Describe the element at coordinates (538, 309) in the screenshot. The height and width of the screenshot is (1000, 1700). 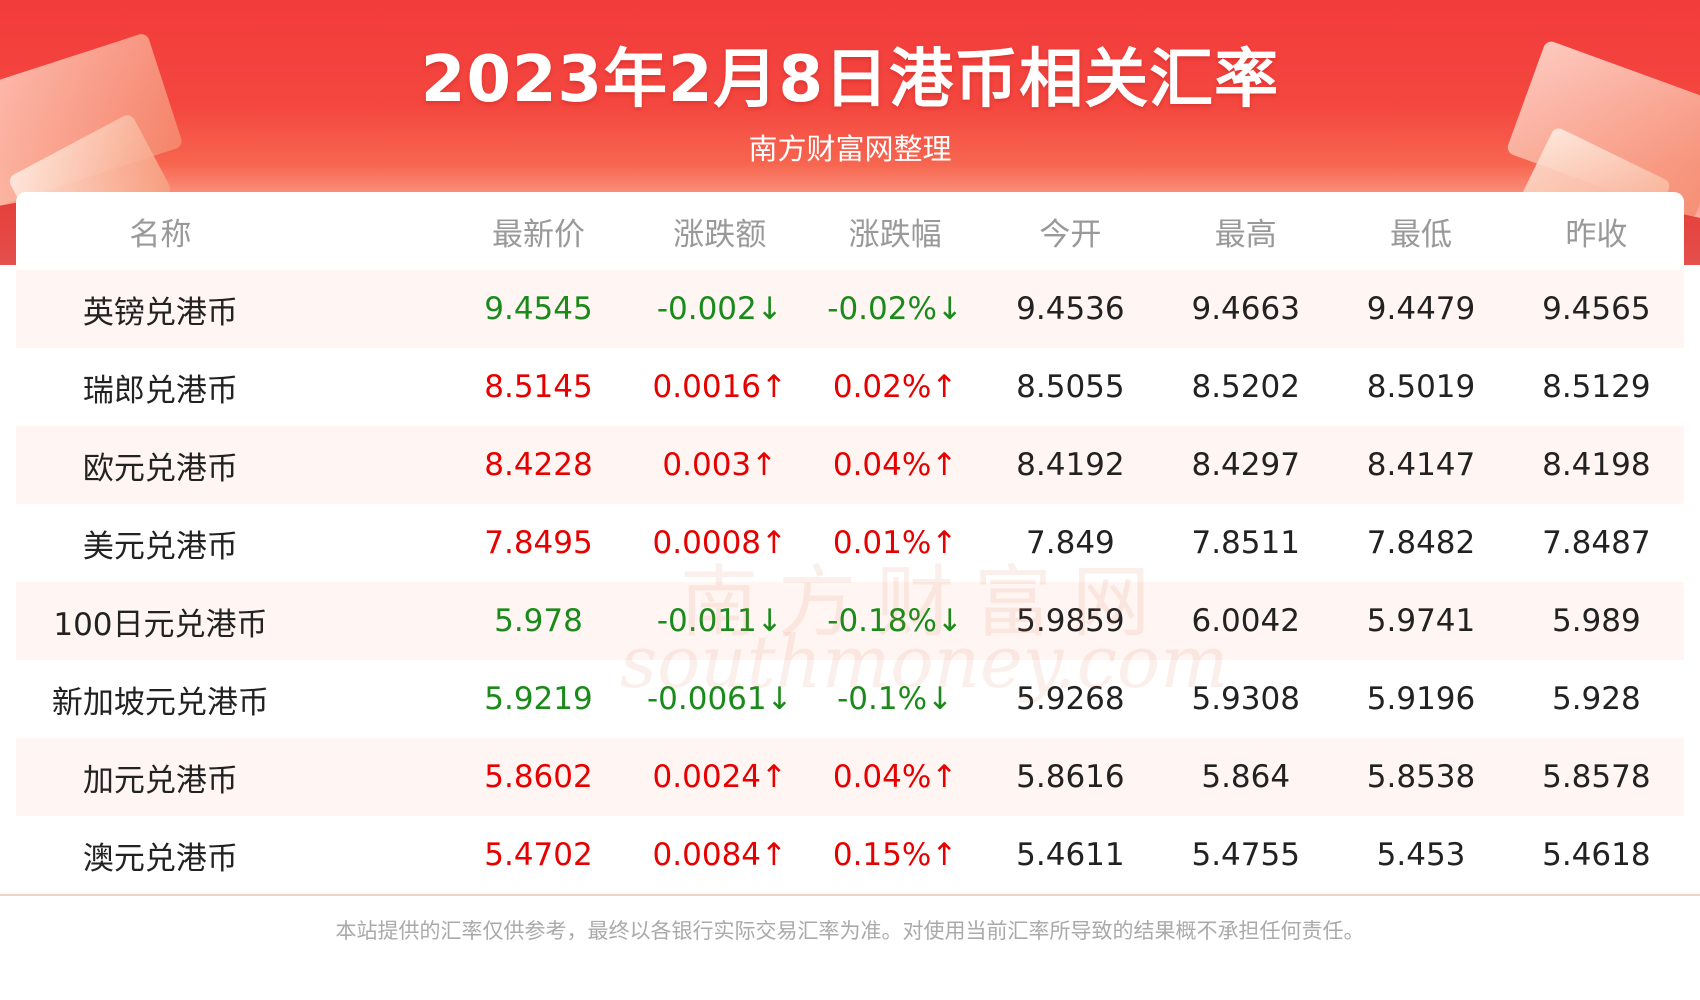
I see `cell-latest: 9.4545` at that location.